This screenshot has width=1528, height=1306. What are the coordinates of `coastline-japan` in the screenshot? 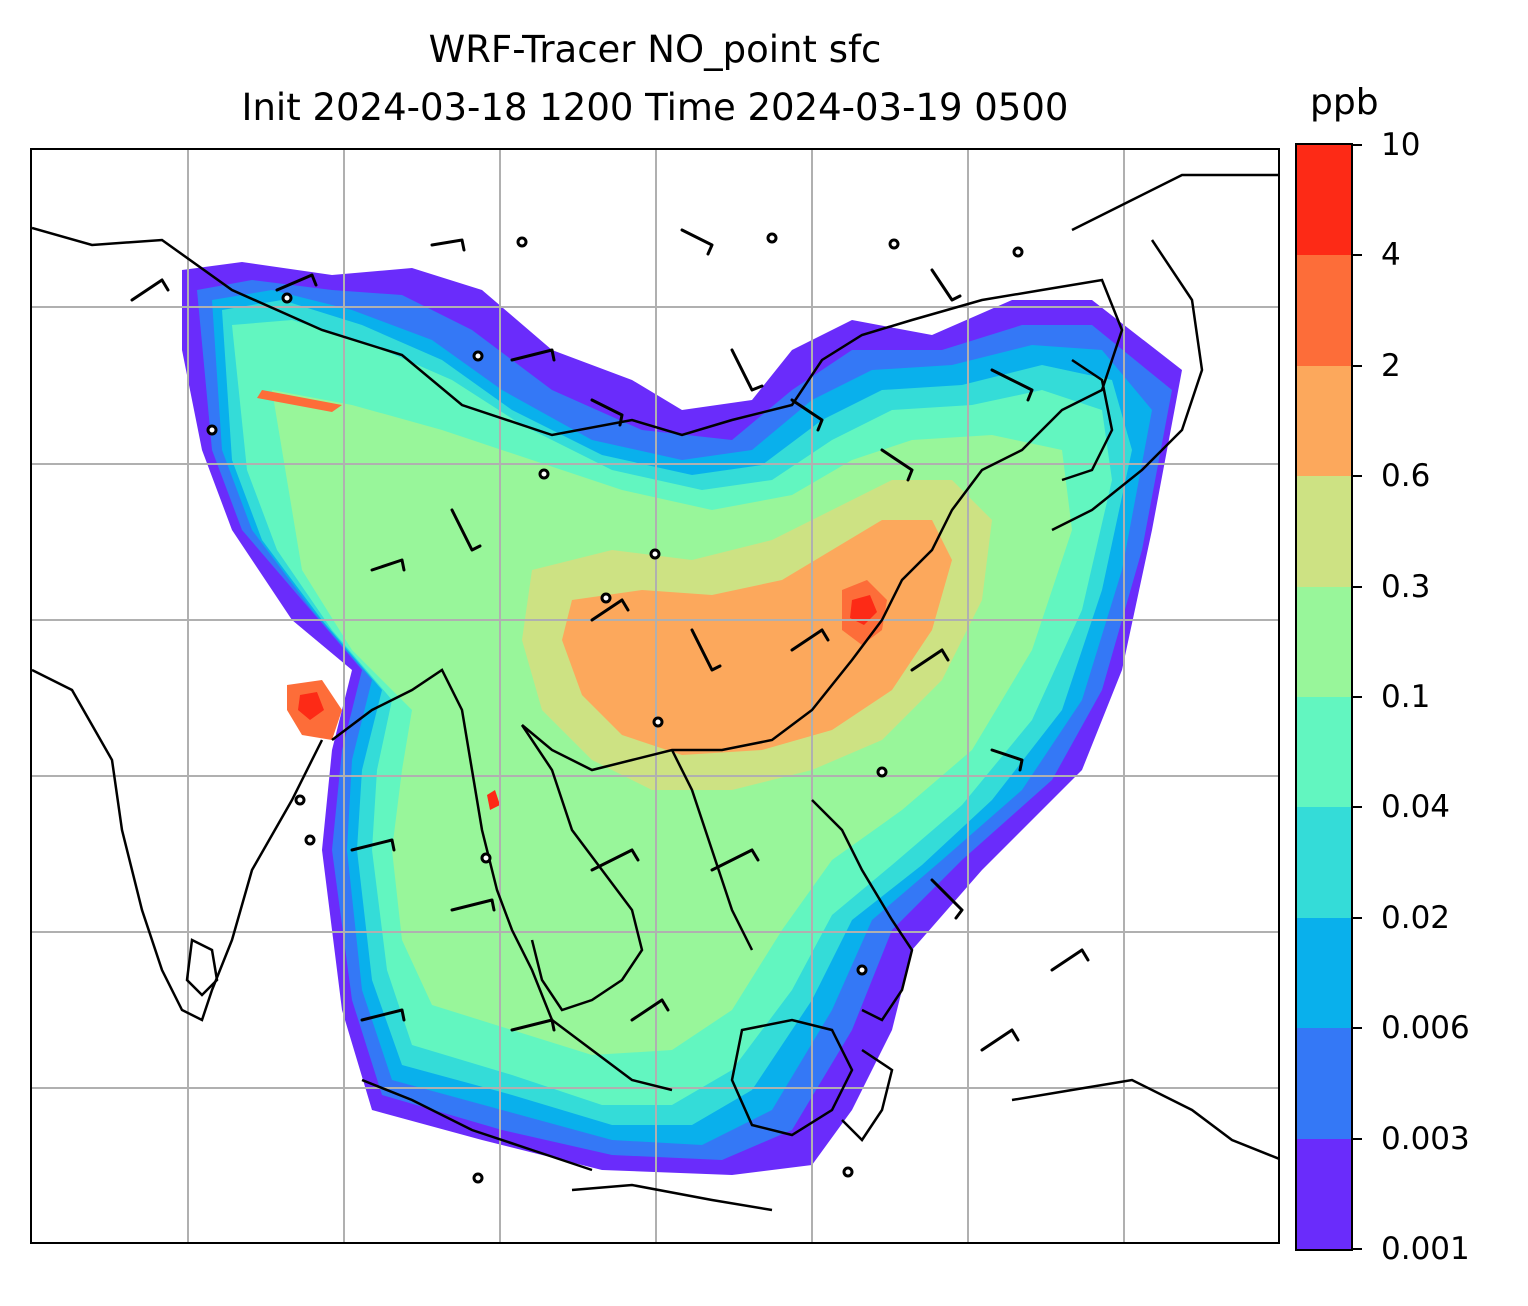 It's located at (1127, 385).